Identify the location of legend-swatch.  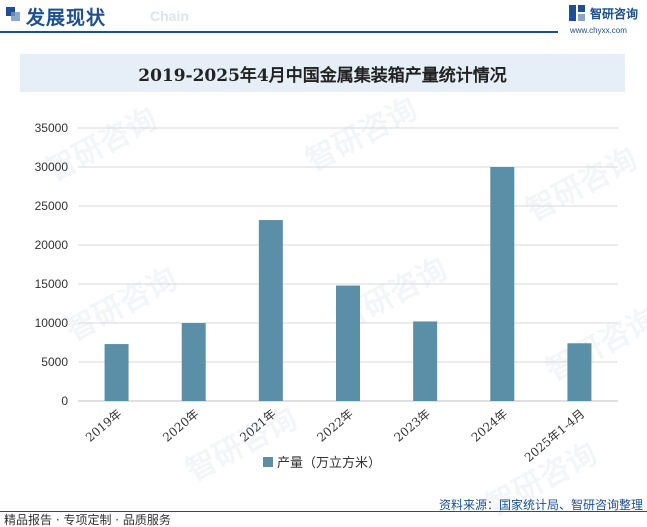
(268, 462).